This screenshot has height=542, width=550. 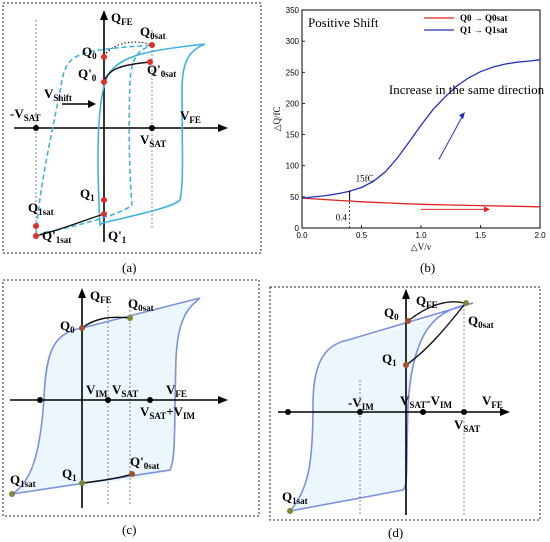 What do you see at coordinates (362, 235) in the screenshot?
I see `x-tick-label: 0.5` at bounding box center [362, 235].